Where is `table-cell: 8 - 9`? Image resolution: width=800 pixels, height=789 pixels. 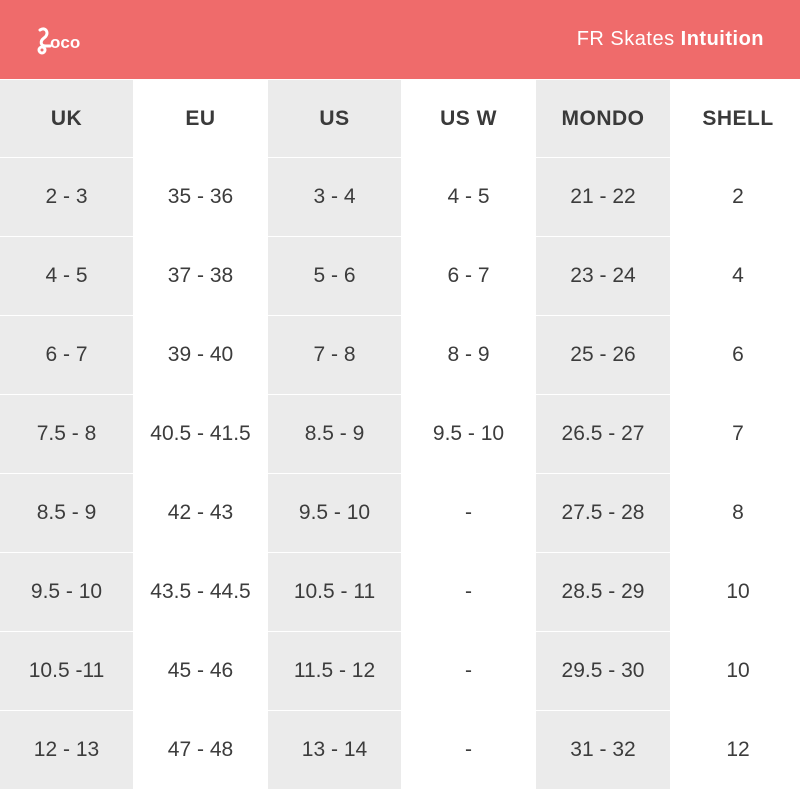
table-cell: 8 - 9 is located at coordinates (468, 355).